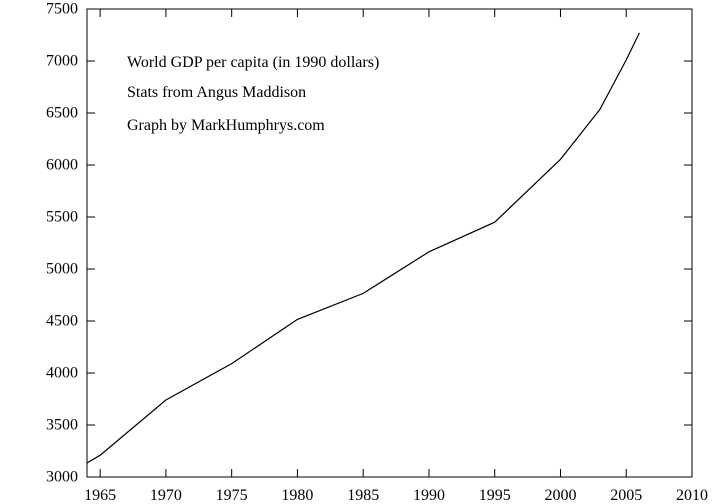  Describe the element at coordinates (62, 61) in the screenshot. I see `y-tick-label: 7000` at that location.